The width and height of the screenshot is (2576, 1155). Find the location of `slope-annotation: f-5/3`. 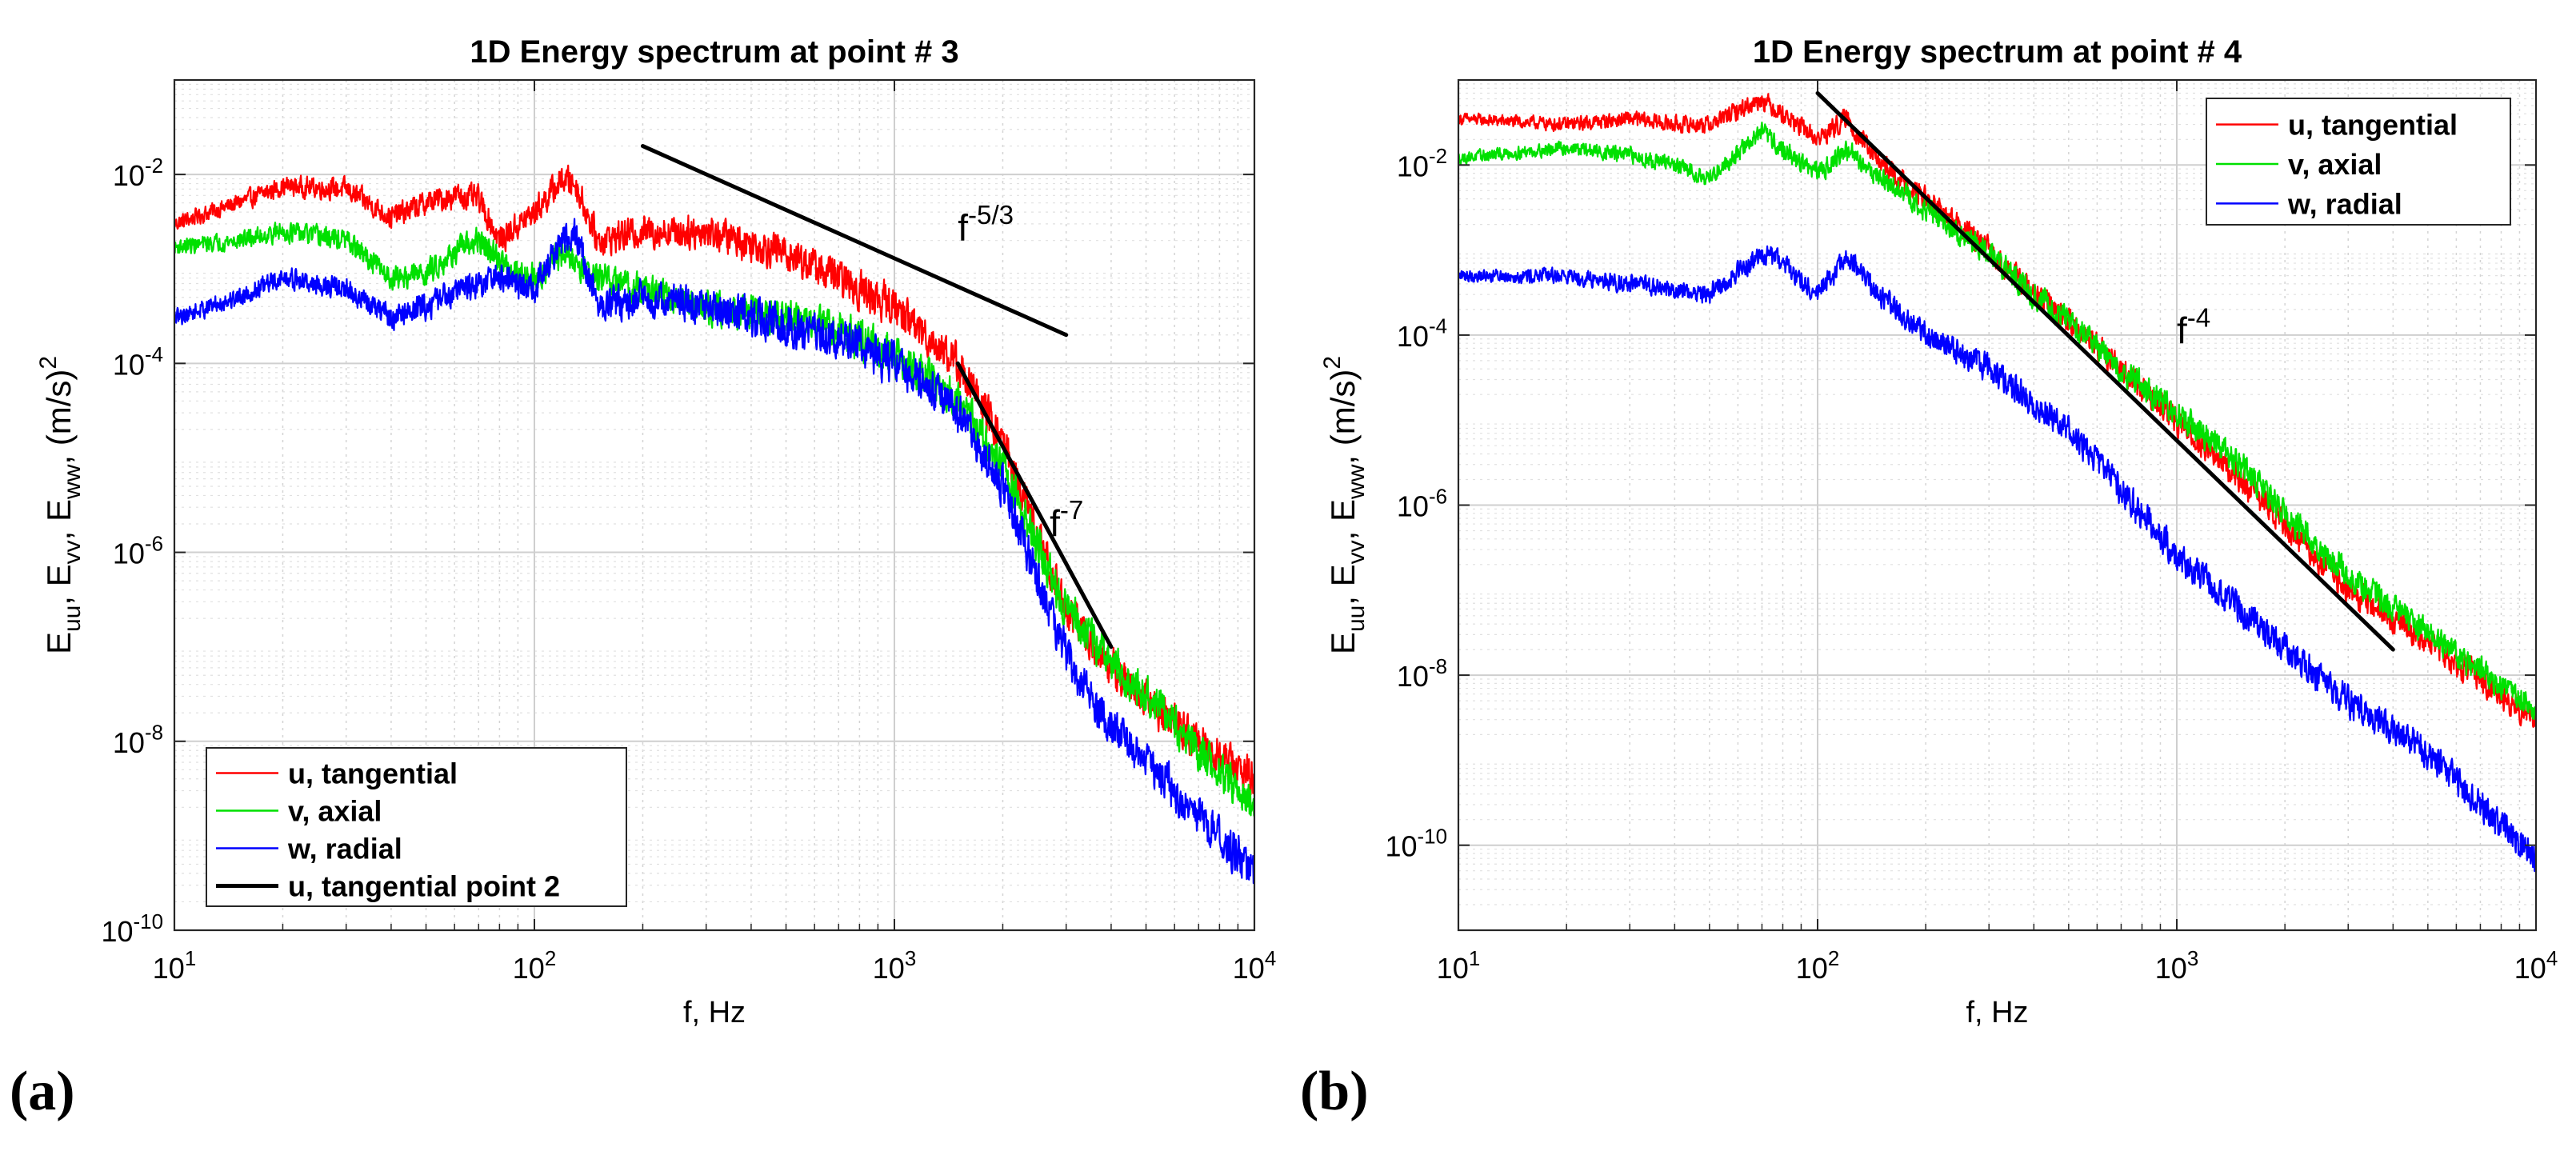

slope-annotation: f-5/3 is located at coordinates (986, 225).